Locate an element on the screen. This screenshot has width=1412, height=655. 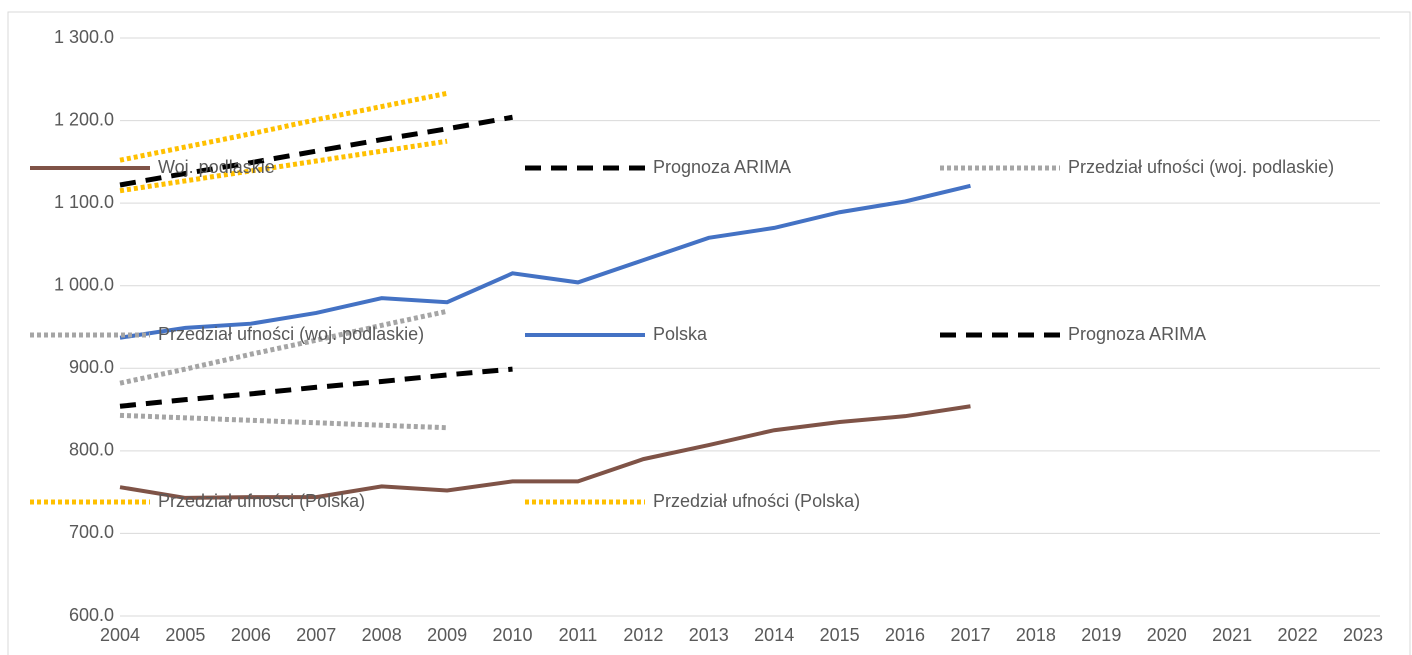
legend-label: Polska is located at coordinates (680, 334).